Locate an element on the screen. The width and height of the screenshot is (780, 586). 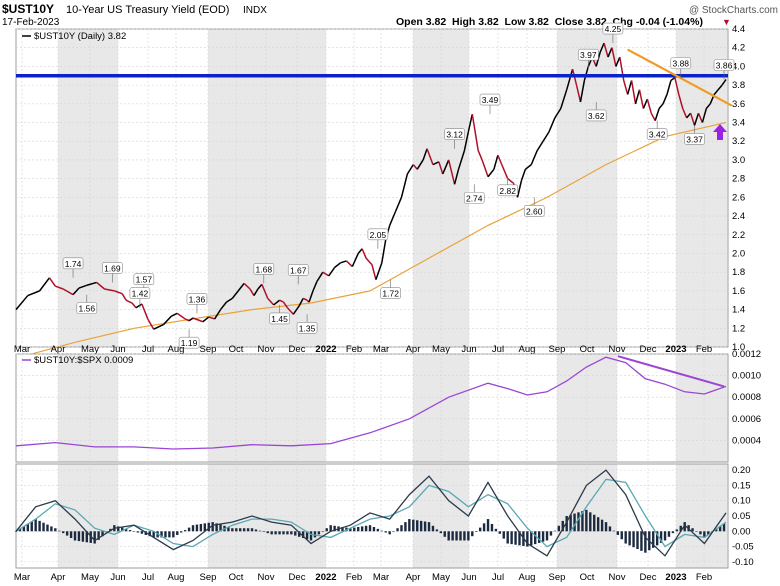
y-tick-label: 0.0006 is located at coordinates (746, 419).